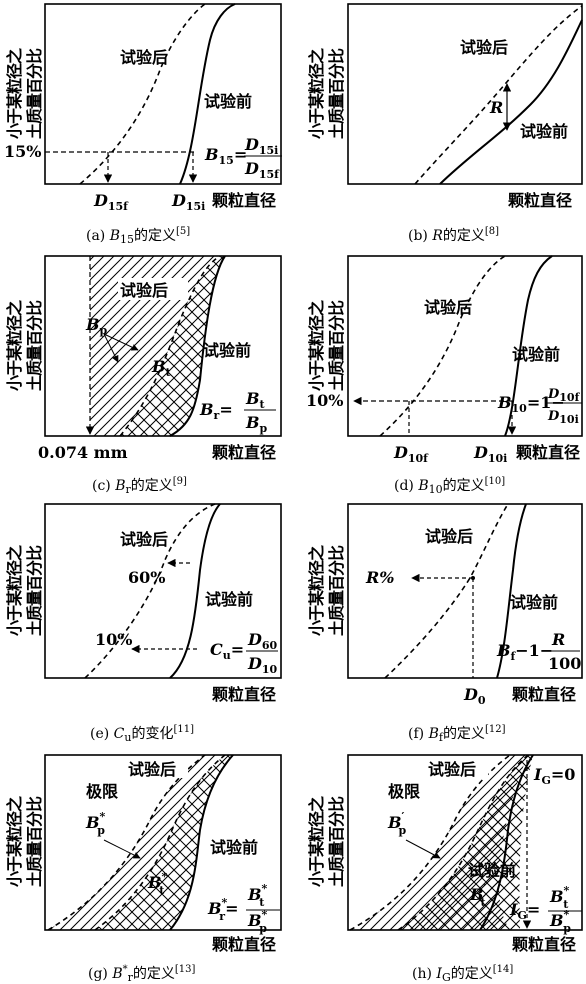 The width and height of the screenshot is (586, 984). I want to click on area-bp-star, so click(136, 842).